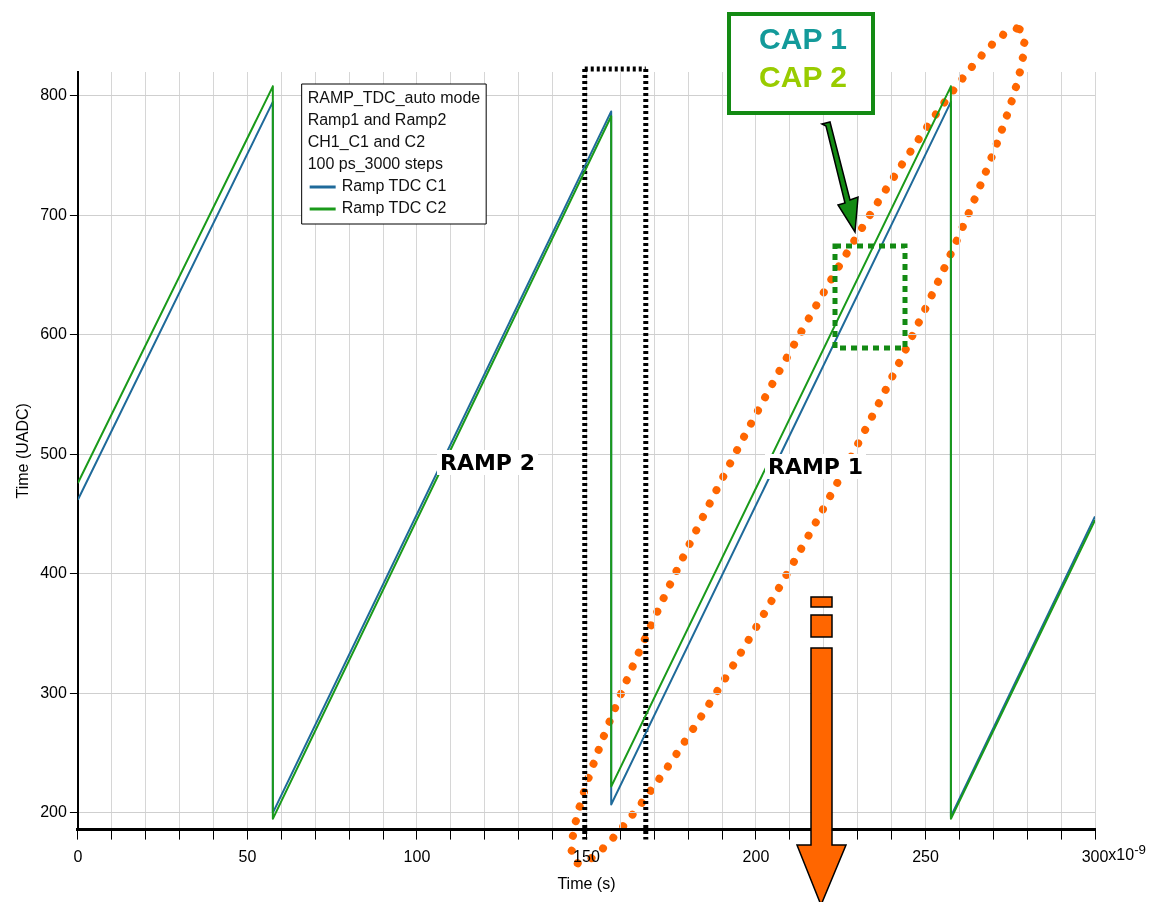 The width and height of the screenshot is (1155, 902). Describe the element at coordinates (394, 131) in the screenshot. I see `legend-title: RAMP_TDC_auto mode Ramp1 and Ramp2 CH1_C1 and C2 100 ps_3000 steps` at that location.